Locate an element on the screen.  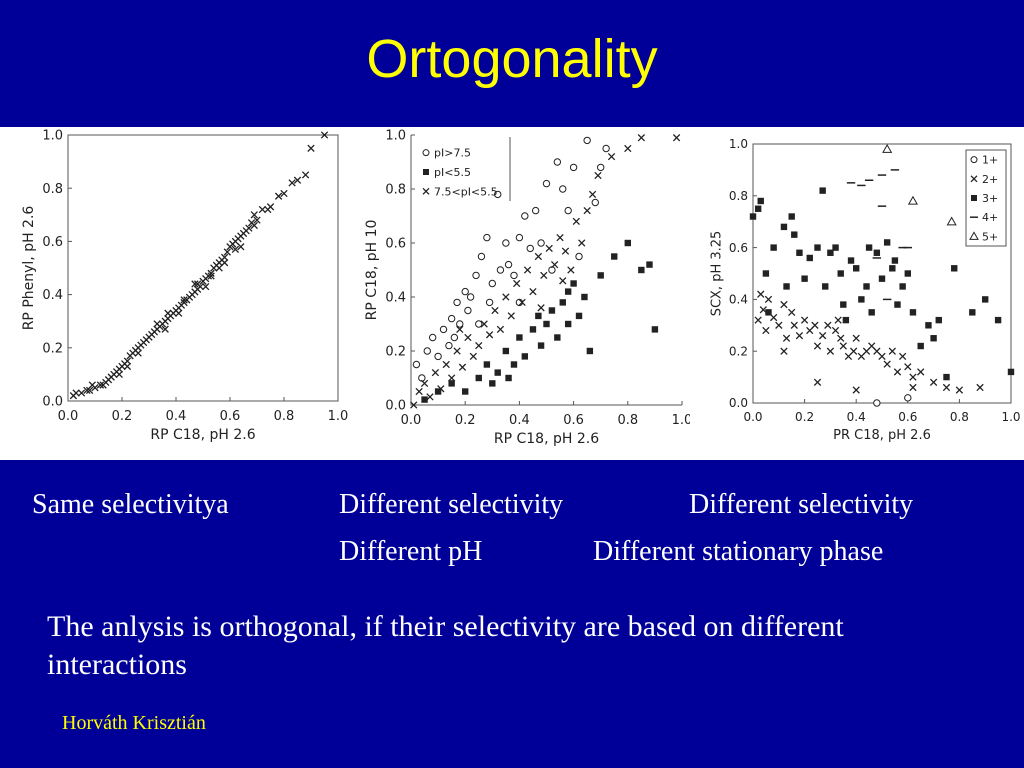
y-tick-label: 0.4 is located at coordinates (52, 295).